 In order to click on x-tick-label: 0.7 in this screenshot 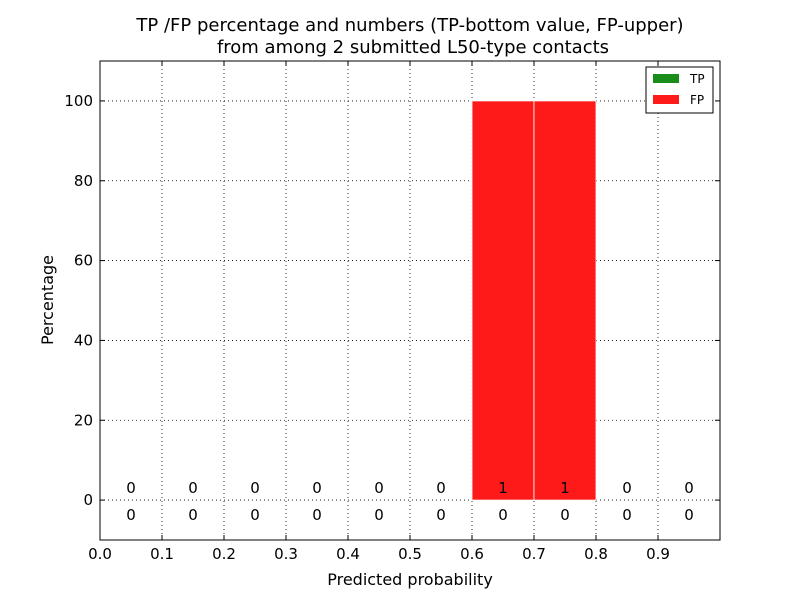, I will do `click(534, 554)`.